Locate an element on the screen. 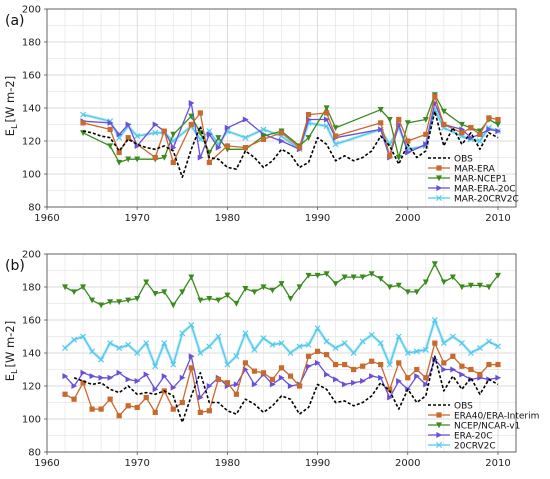 The width and height of the screenshot is (550, 479). y-axis-label-unit: [W m-2] is located at coordinates (10, 344).